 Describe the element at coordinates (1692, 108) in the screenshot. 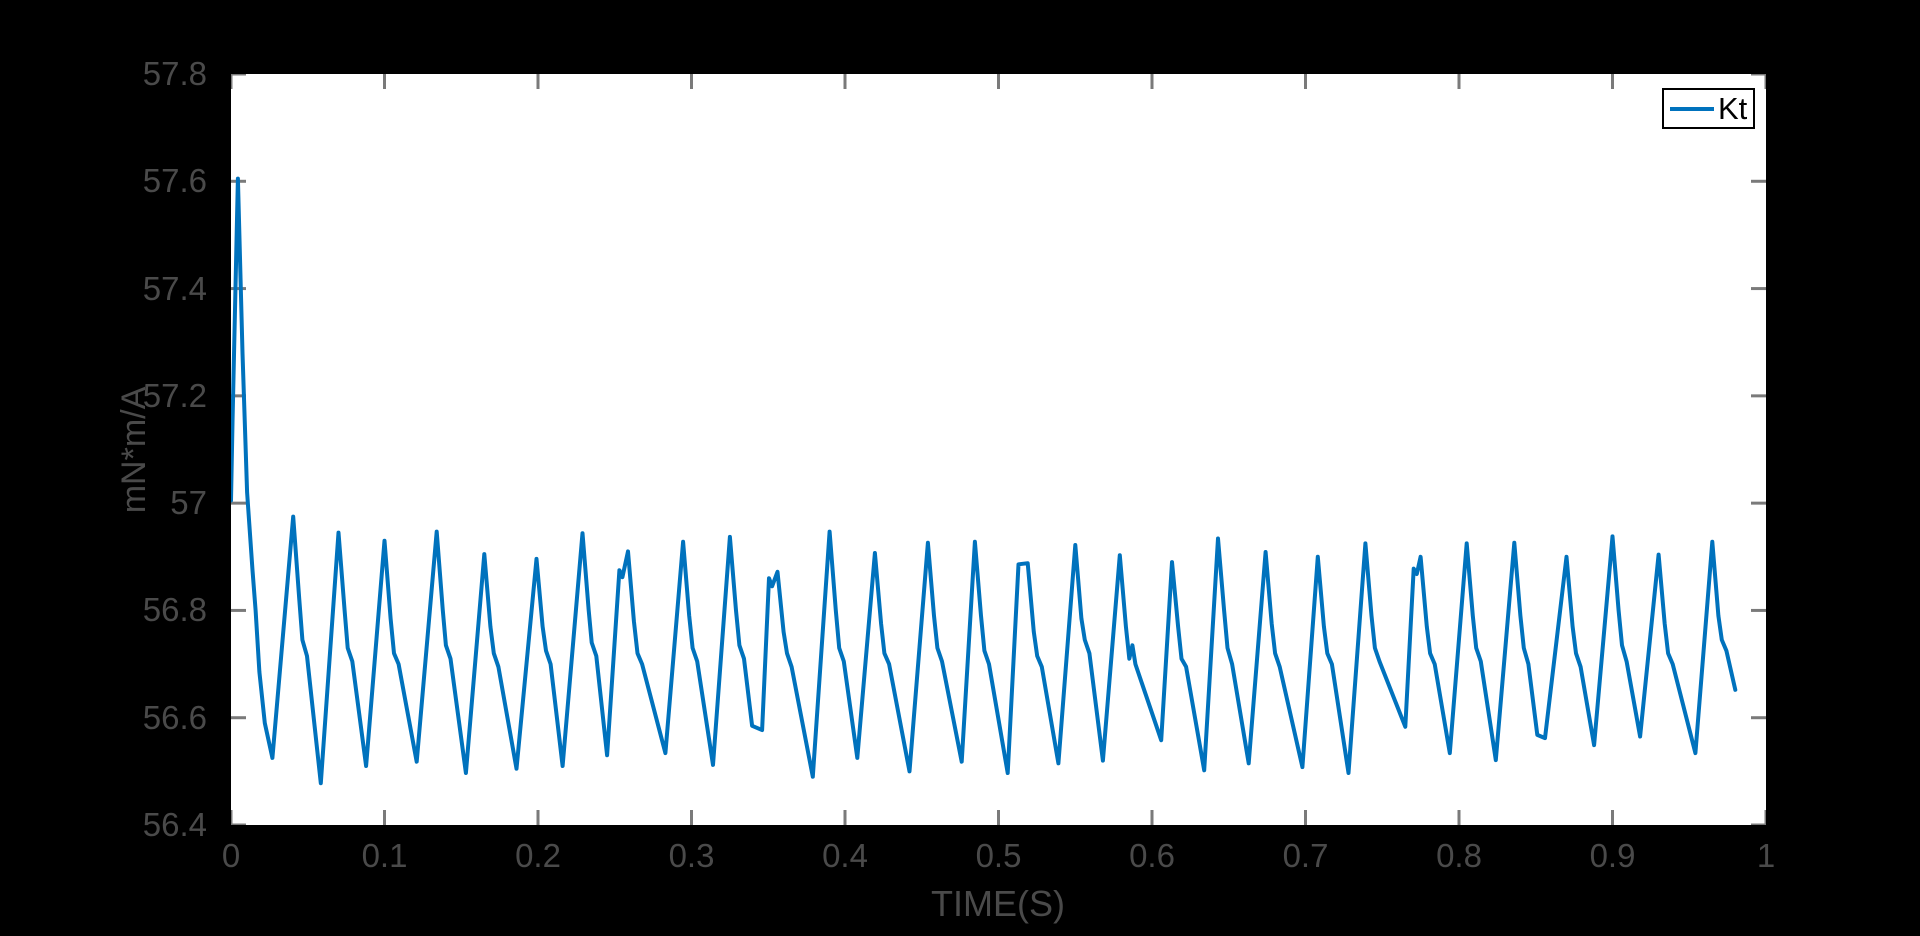

I see `legend-line-sample-kt` at that location.